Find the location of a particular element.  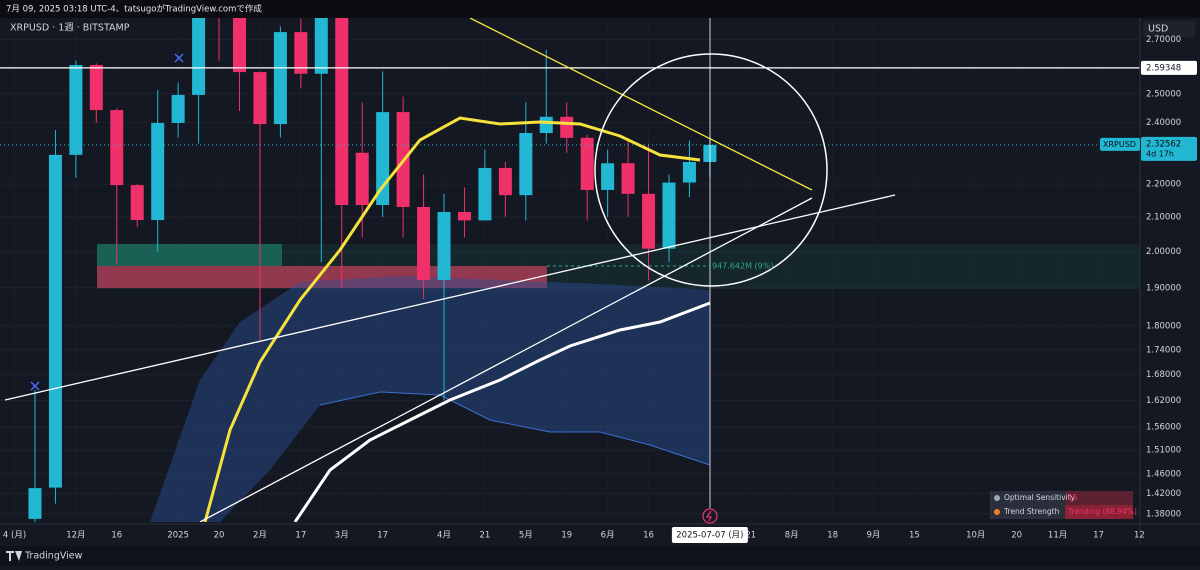

symbol: XRPUSD · 1週 · BITSTAMP is located at coordinates (70, 28).